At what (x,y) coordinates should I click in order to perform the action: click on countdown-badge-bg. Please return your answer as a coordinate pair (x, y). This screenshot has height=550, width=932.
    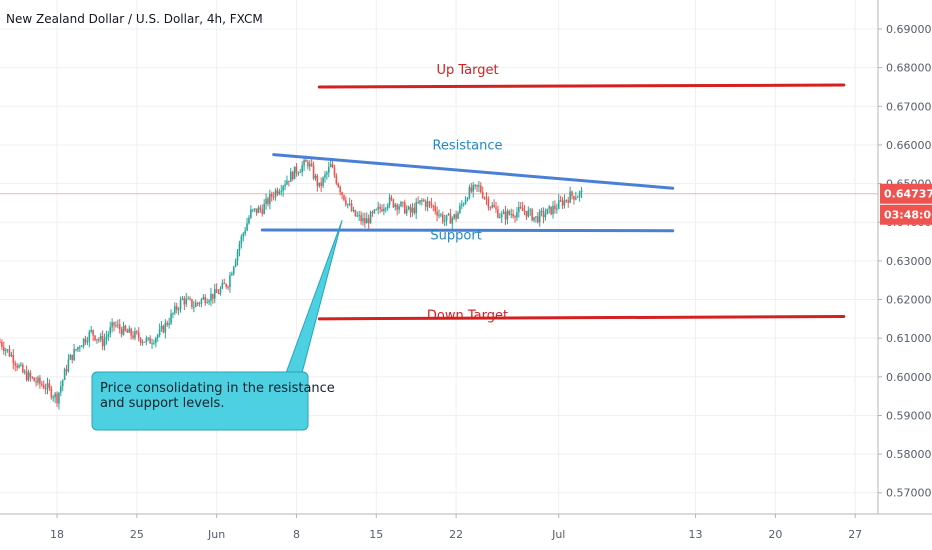
    Looking at the image, I should click on (906, 214).